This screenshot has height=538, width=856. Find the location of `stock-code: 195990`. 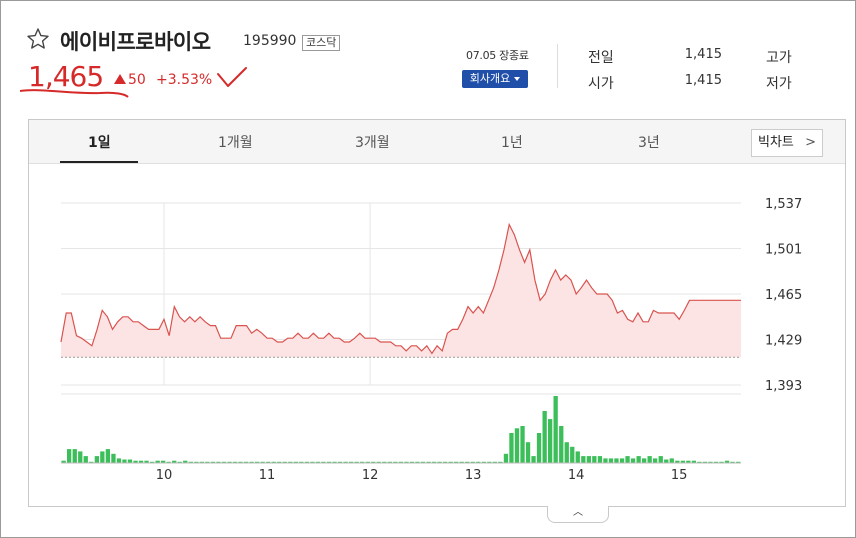

stock-code: 195990 is located at coordinates (270, 41).